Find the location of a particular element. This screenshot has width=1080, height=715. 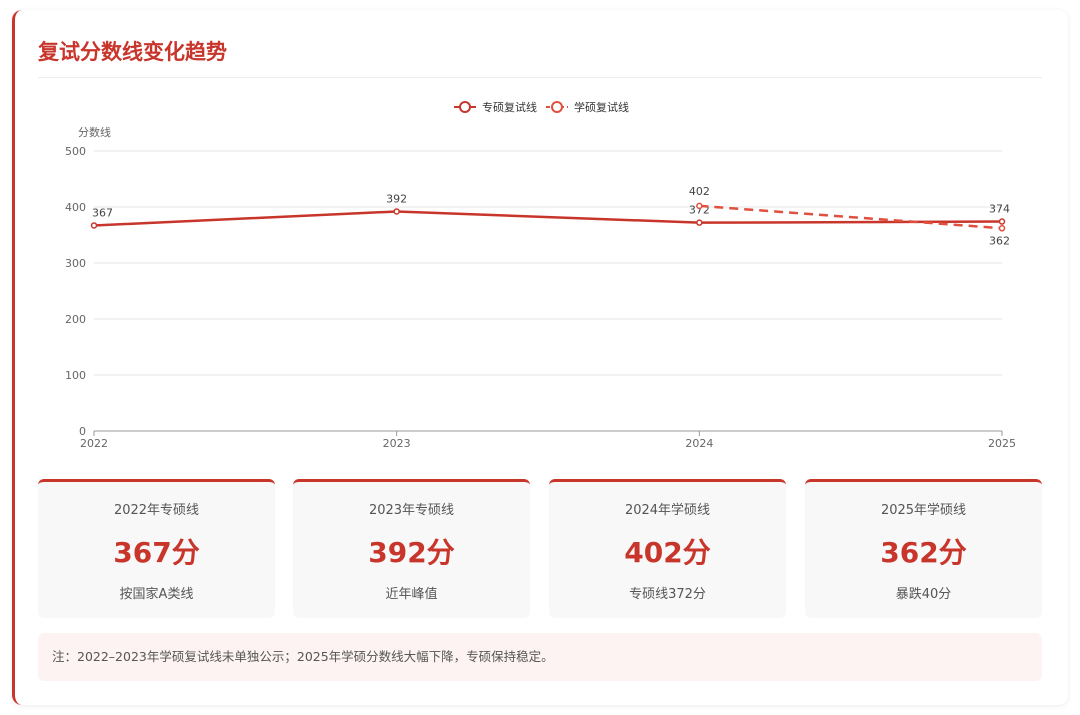

stat-sub: 暴跌40分 is located at coordinates (923, 594).